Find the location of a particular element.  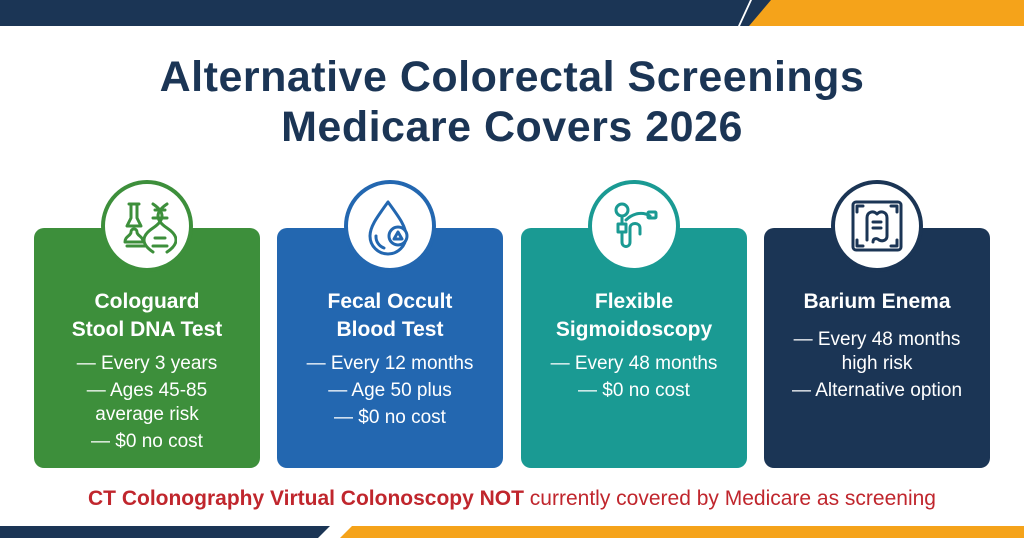

card-title: Barium Enema is located at coordinates (877, 302).